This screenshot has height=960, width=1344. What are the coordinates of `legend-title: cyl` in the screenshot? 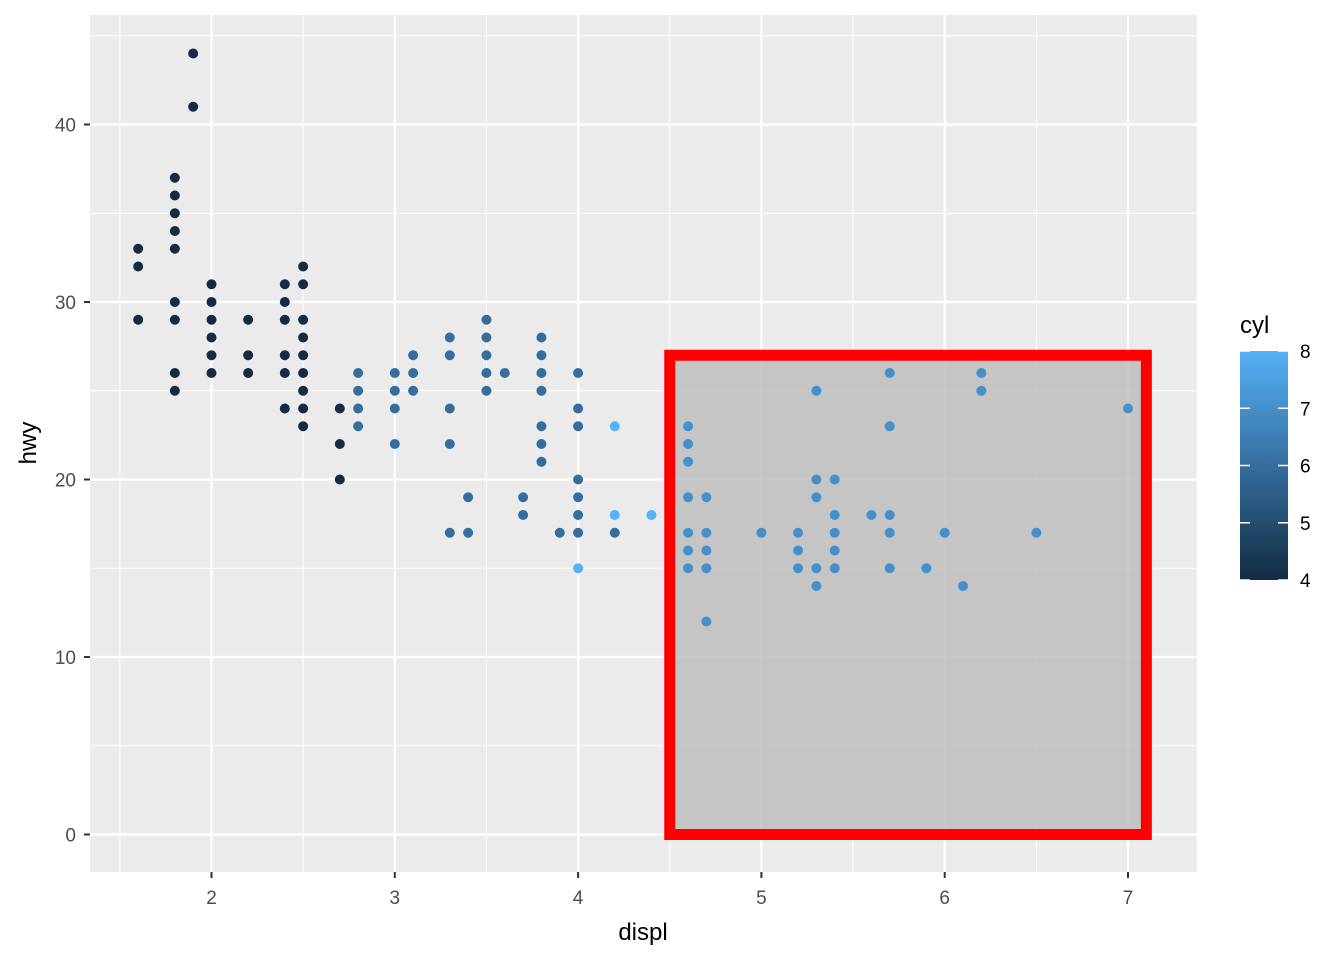 It's located at (1254, 325).